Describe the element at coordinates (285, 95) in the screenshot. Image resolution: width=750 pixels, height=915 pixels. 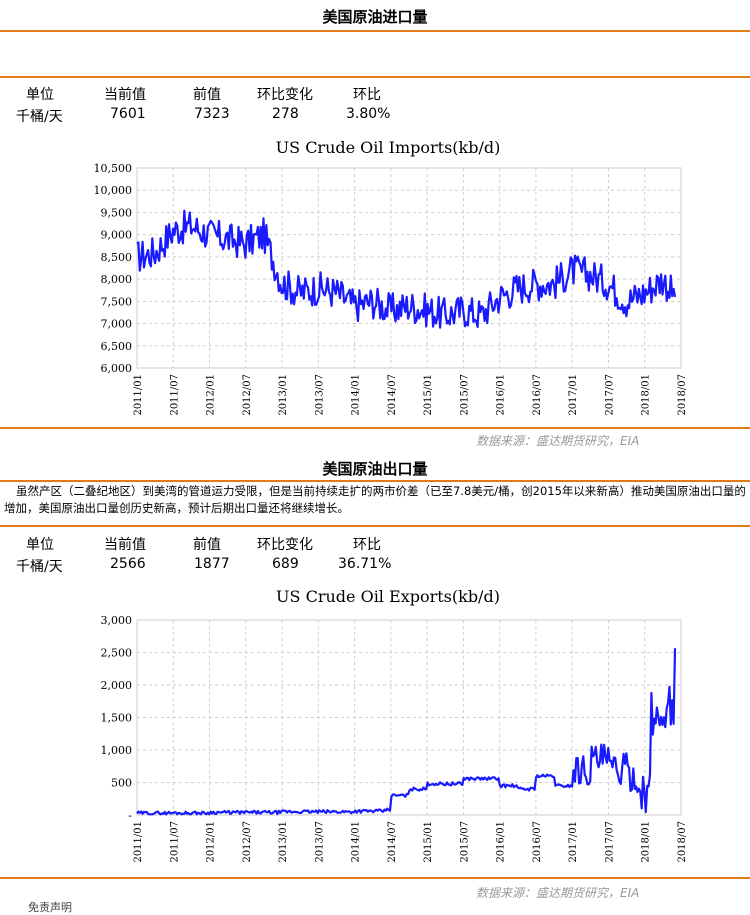
I see `imports-header-change: 环比变化` at that location.